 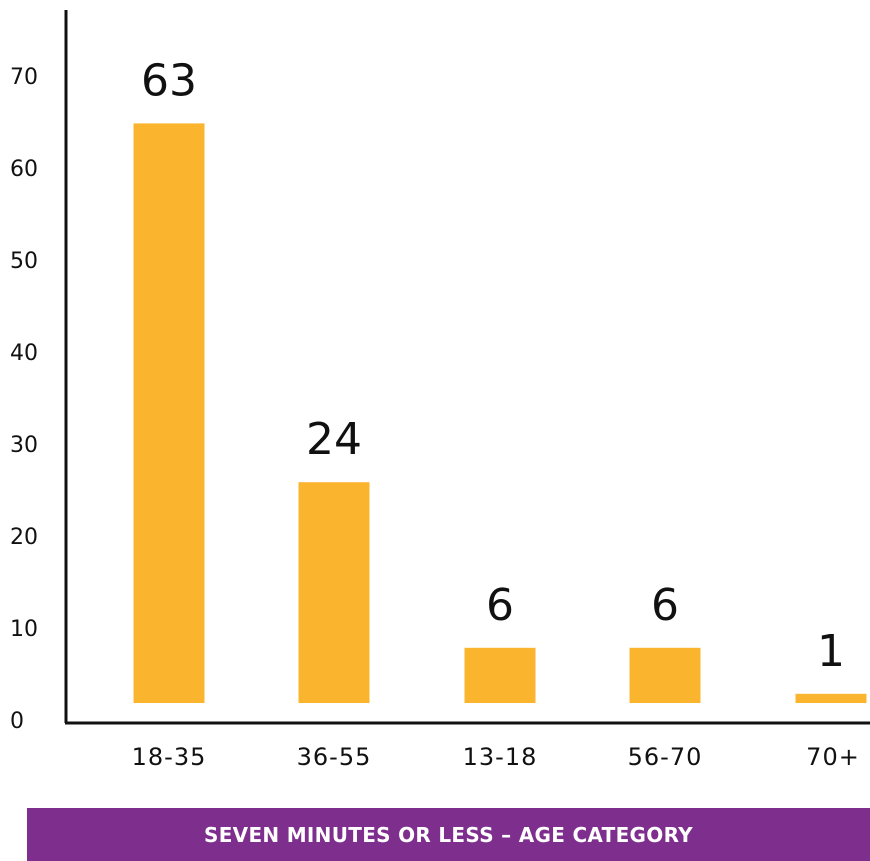 What do you see at coordinates (24, 261) in the screenshot?
I see `y-tick-label: 50` at bounding box center [24, 261].